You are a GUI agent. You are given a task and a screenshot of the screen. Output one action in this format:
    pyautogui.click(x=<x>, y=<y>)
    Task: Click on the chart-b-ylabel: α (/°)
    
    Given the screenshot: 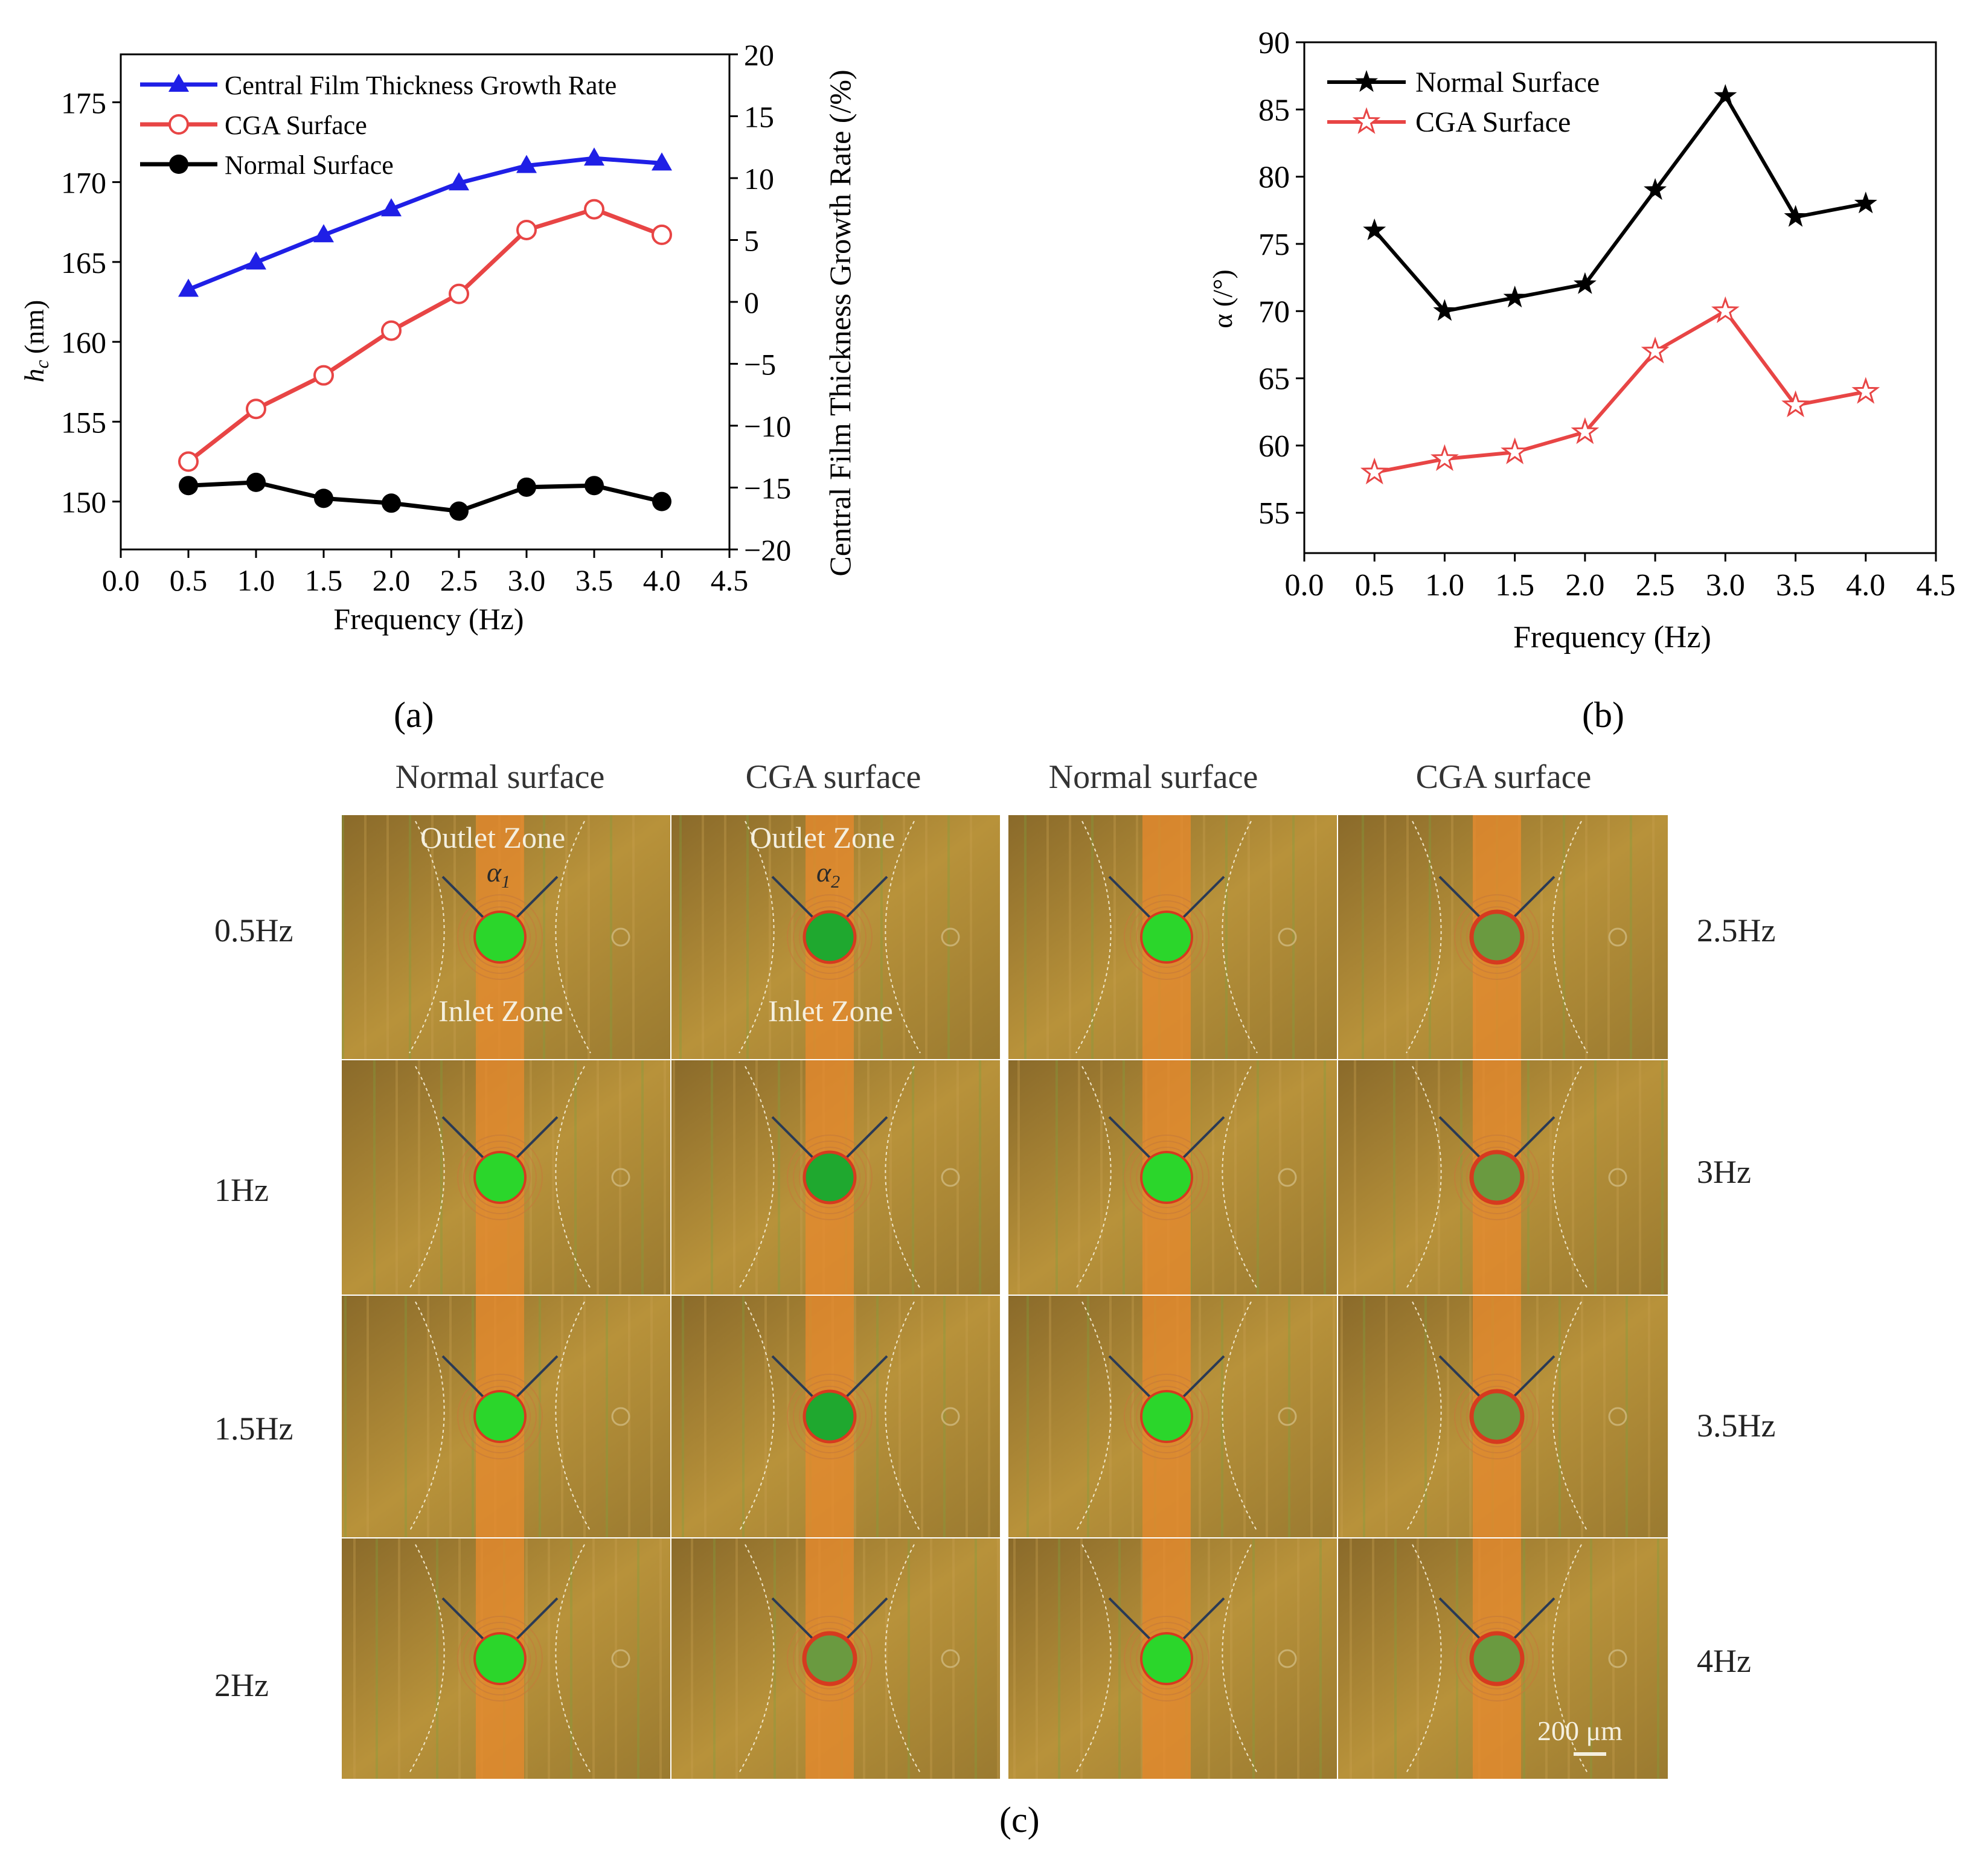 What is the action you would take?
    pyautogui.click(x=1222, y=298)
    